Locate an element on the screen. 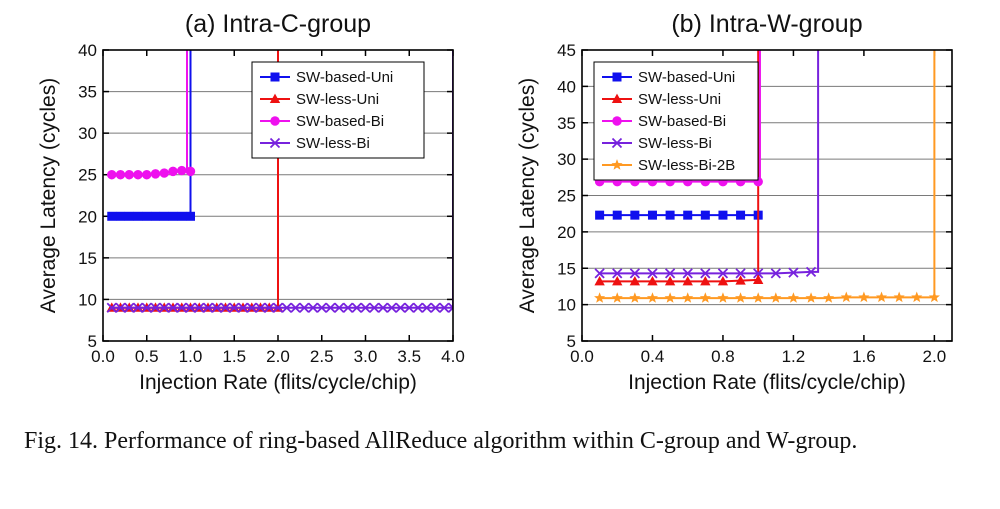 Image resolution: width=1000 pixels, height=509 pixels. x-tick-label: 1.0 is located at coordinates (191, 356).